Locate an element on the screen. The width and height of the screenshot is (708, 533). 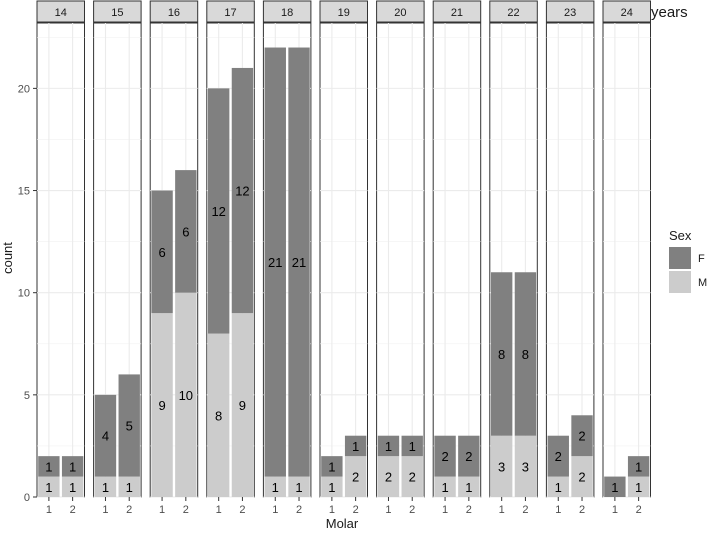
facet-strip-label: 19 is located at coordinates (344, 13).